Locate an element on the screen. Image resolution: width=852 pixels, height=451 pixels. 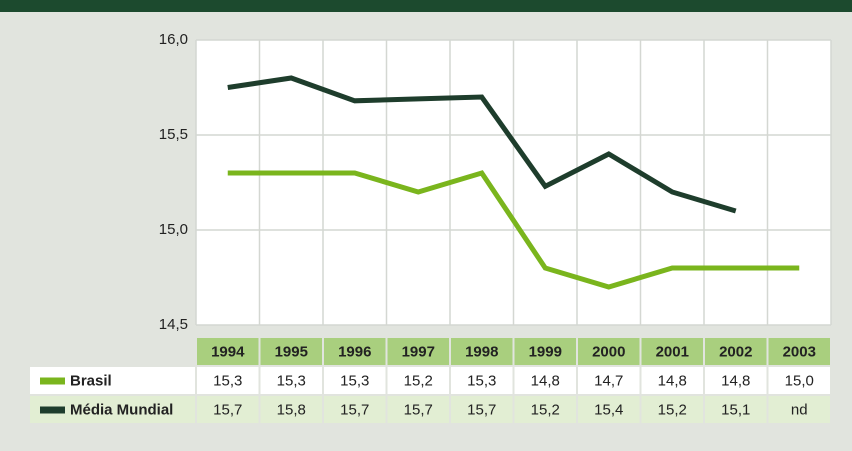
x-tick-label: 1998 is located at coordinates (481, 351).